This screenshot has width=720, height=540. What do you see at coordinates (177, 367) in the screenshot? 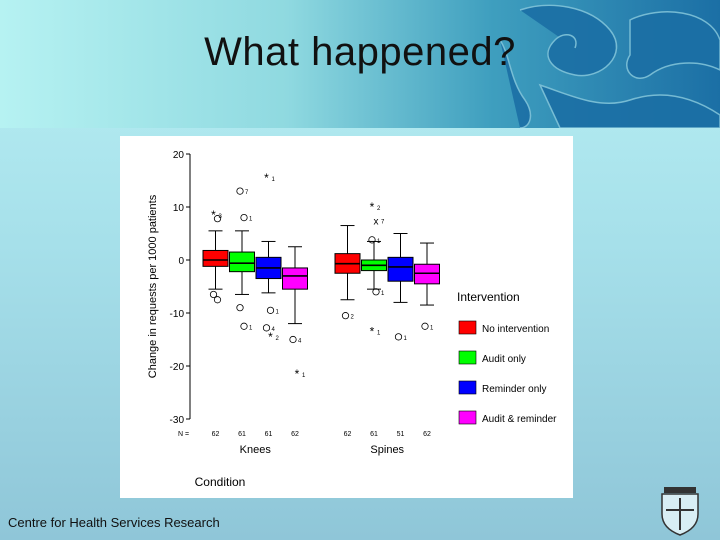
I see `y-tick-label: -20` at bounding box center [177, 367].